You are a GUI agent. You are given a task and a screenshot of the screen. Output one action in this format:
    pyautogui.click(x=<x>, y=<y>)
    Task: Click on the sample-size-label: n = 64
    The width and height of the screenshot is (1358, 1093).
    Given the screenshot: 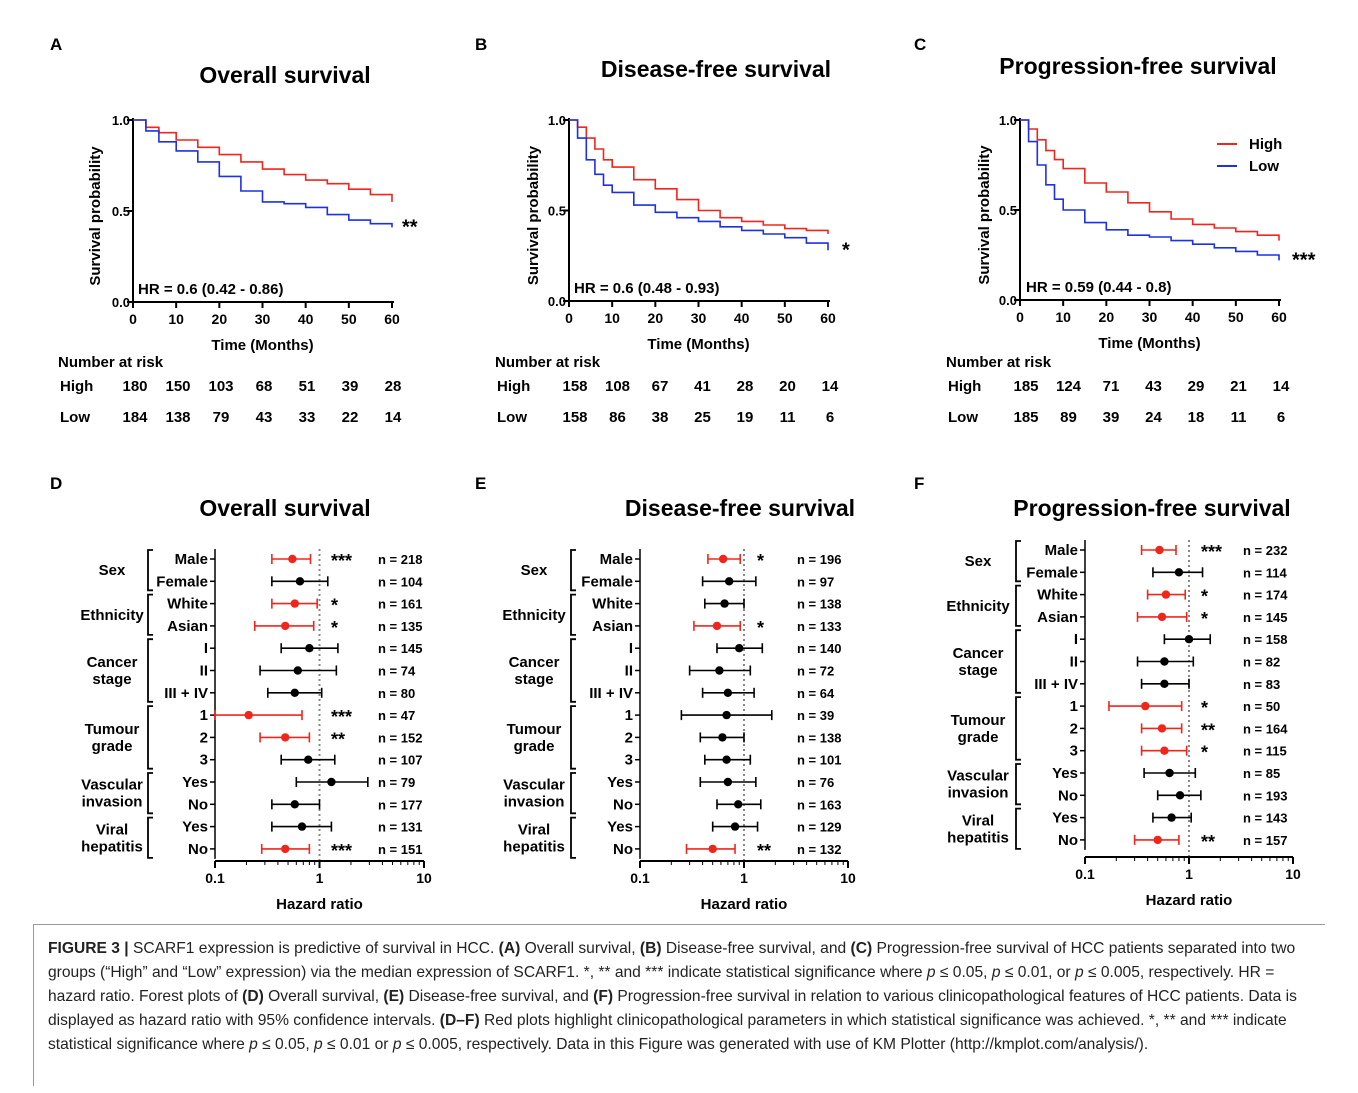 What is the action you would take?
    pyautogui.click(x=816, y=693)
    